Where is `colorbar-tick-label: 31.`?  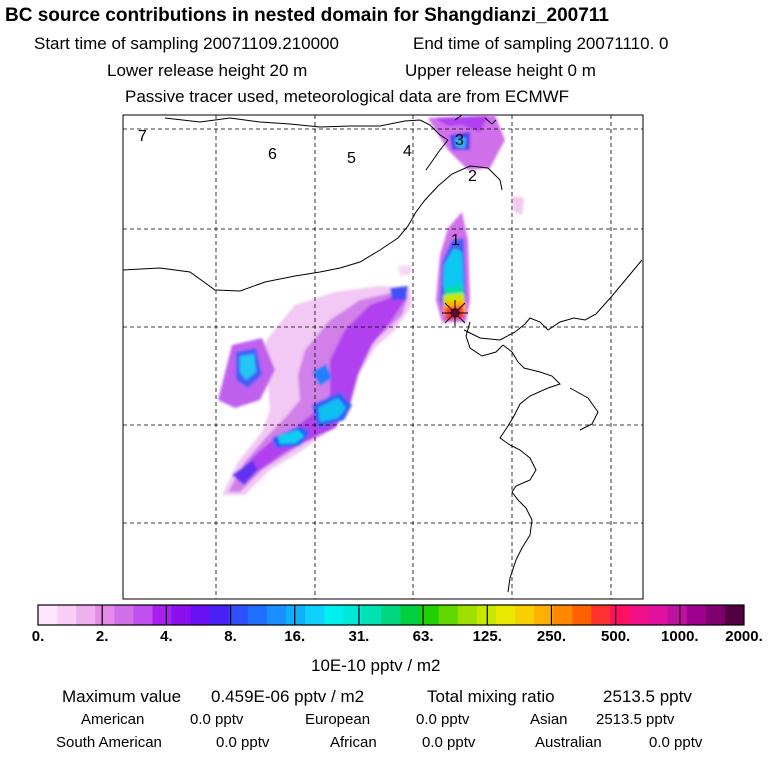 colorbar-tick-label: 31. is located at coordinates (359, 636).